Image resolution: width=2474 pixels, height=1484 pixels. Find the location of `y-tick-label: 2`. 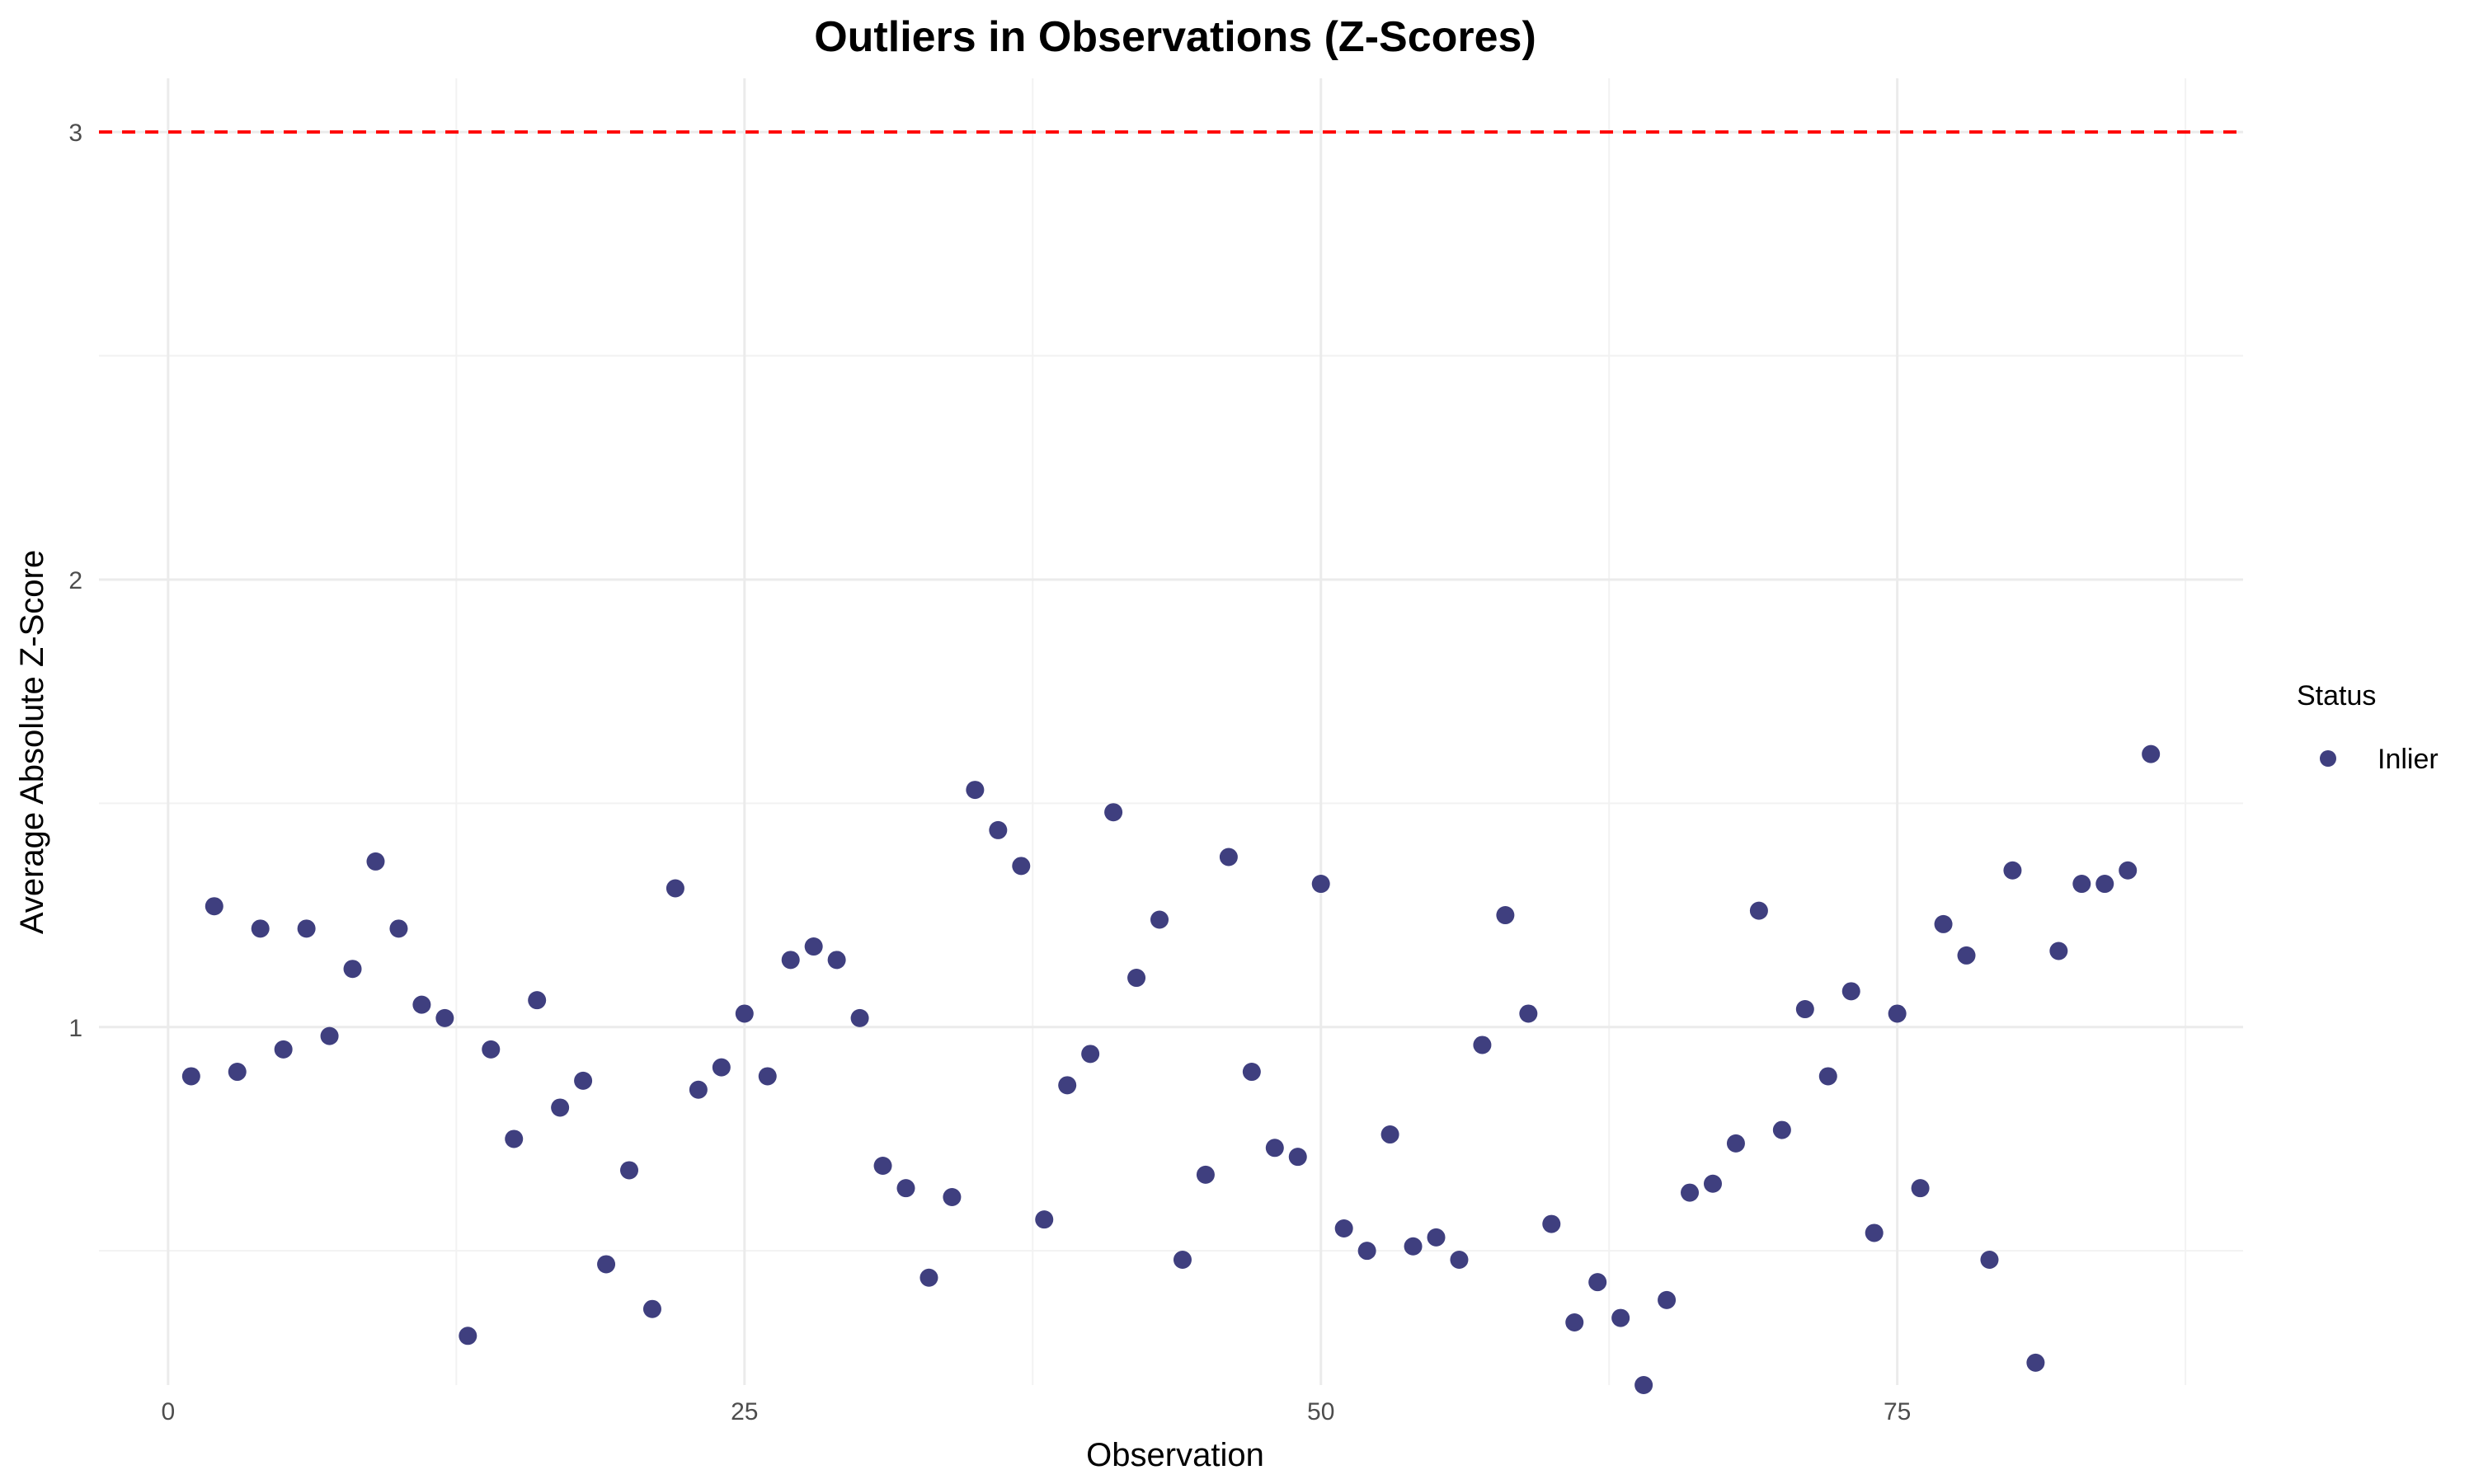

y-tick-label: 2 is located at coordinates (75, 580).